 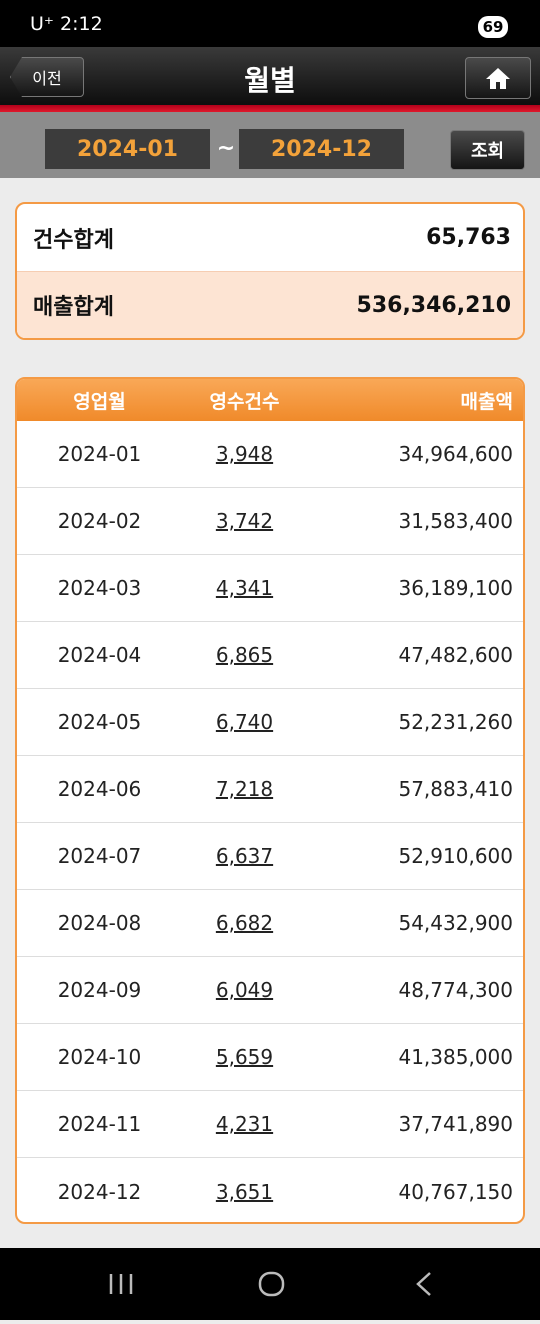 What do you see at coordinates (244, 588) in the screenshot?
I see `count-link: 4,341` at bounding box center [244, 588].